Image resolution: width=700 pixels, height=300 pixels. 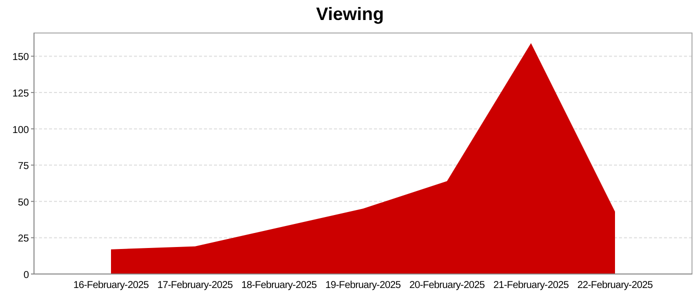 What do you see at coordinates (447, 285) in the screenshot?
I see `x-tick-label: 20-February-2025` at bounding box center [447, 285].